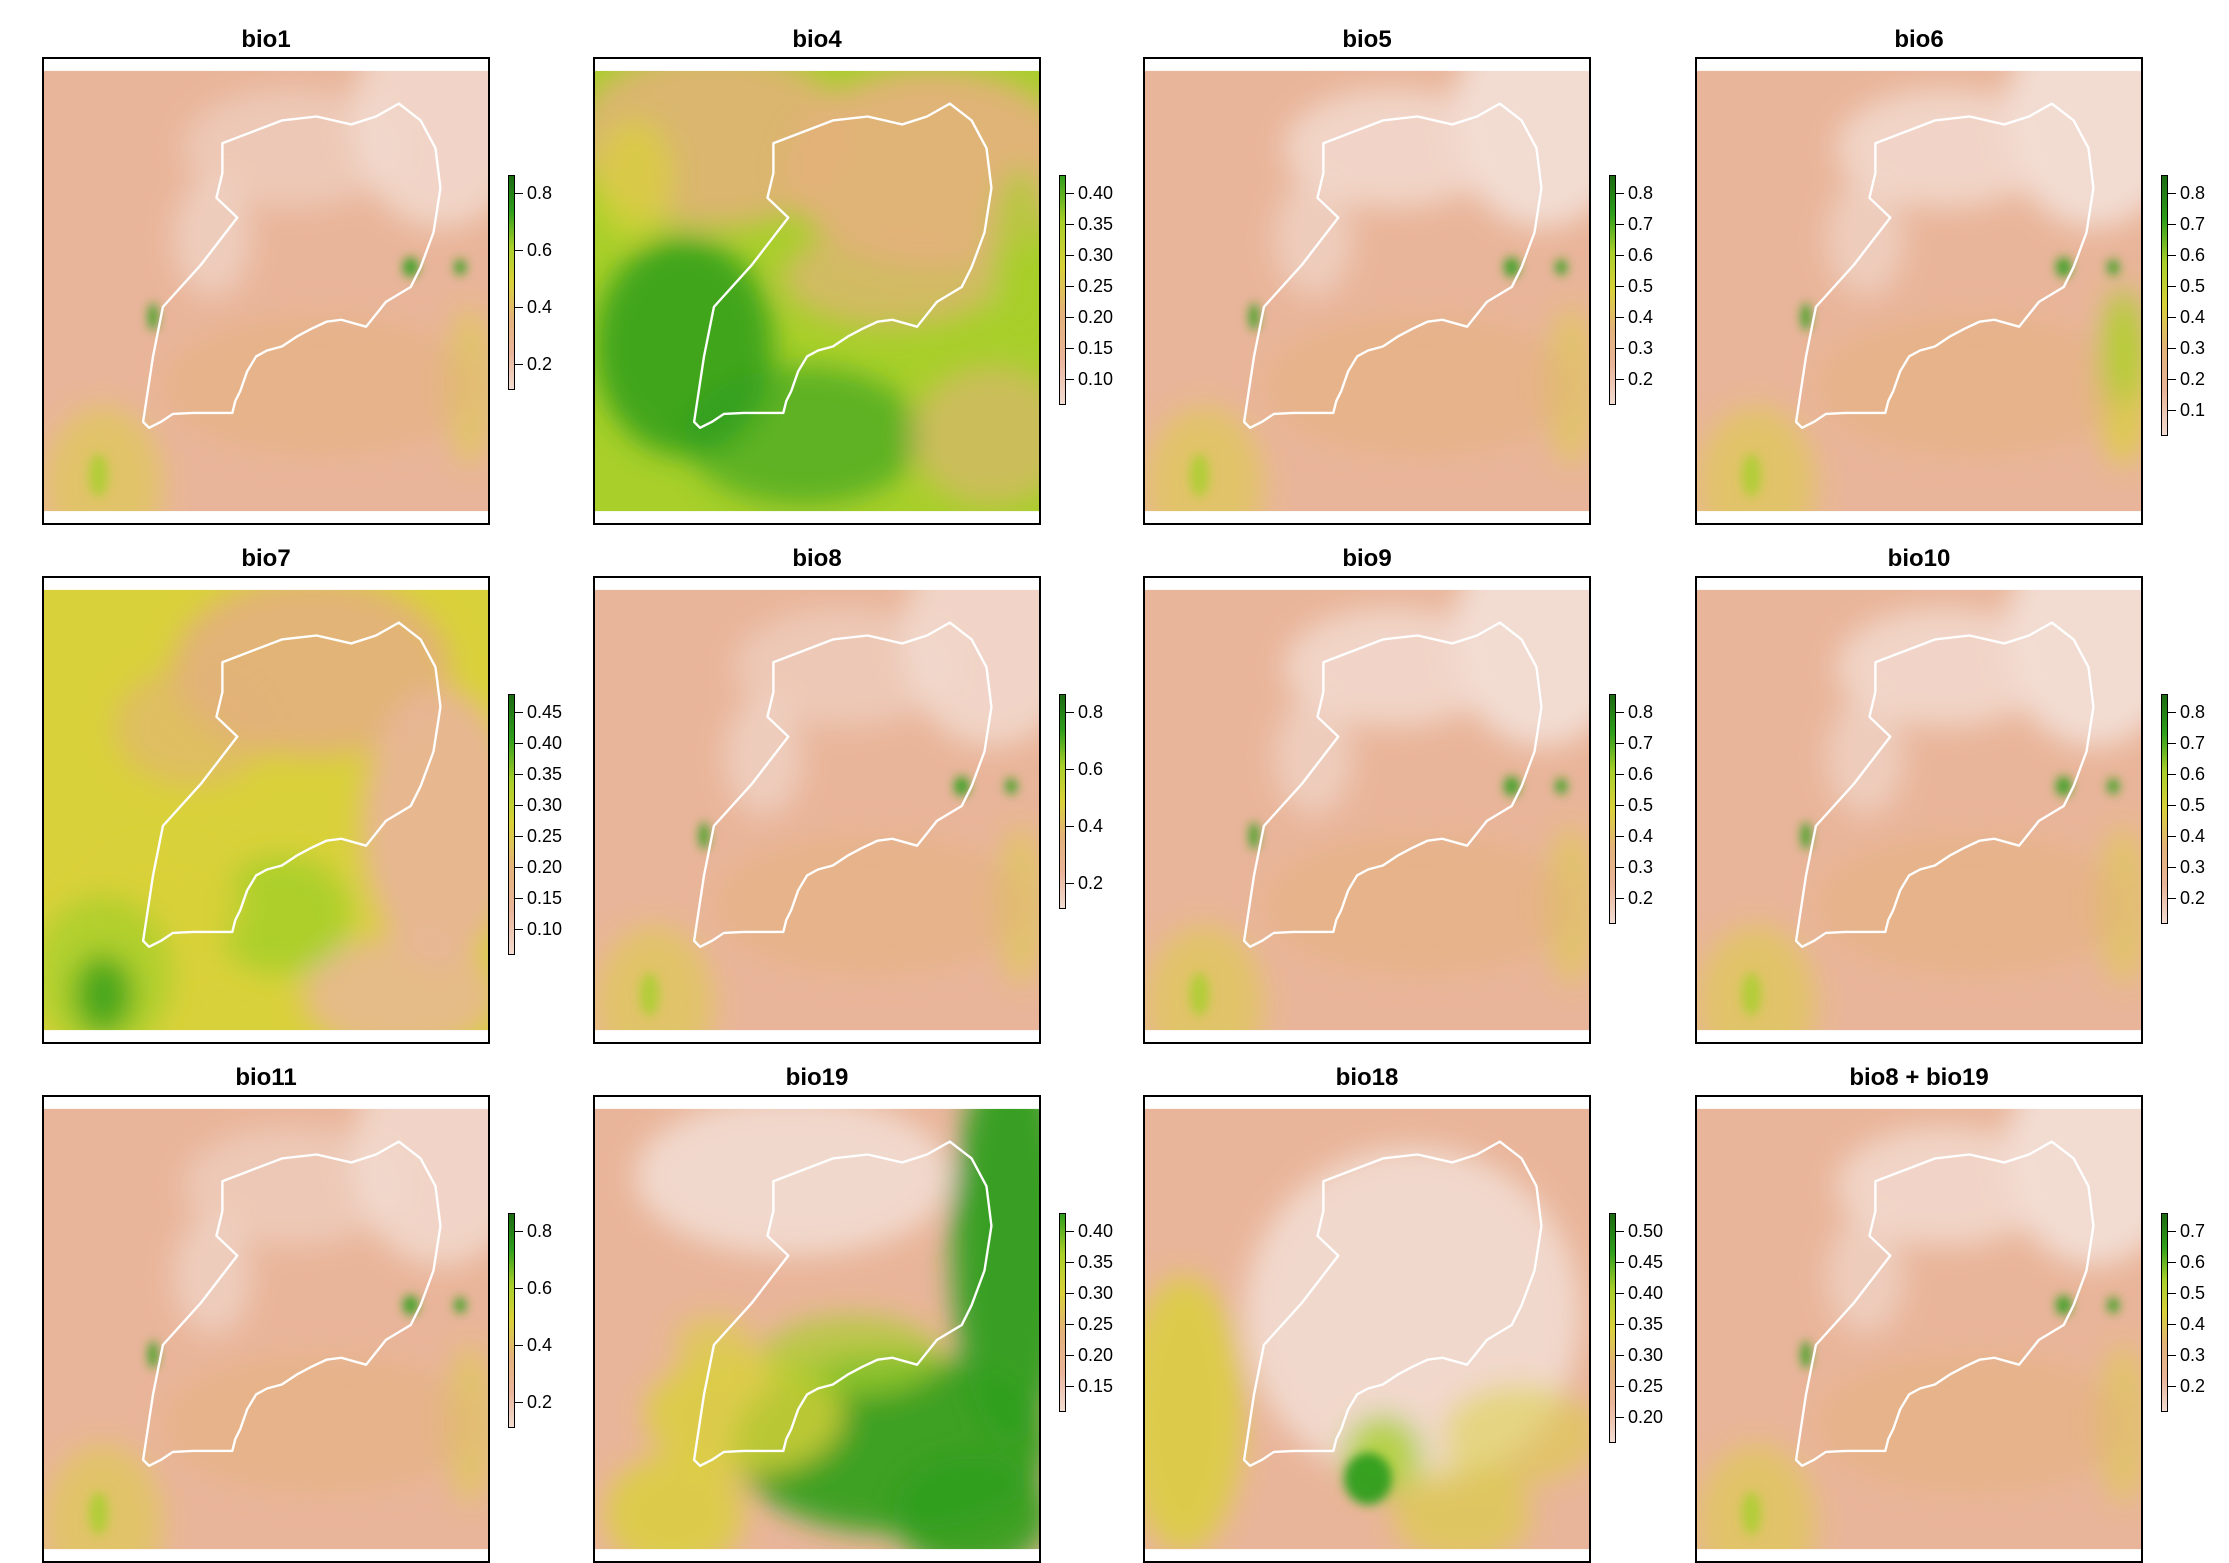 The width and height of the screenshot is (2229, 1563). Describe the element at coordinates (2195, 809) in the screenshot. I see `color-legend: 0.8 0.7 0.6 0.5 0.4 0.3 0.2` at that location.